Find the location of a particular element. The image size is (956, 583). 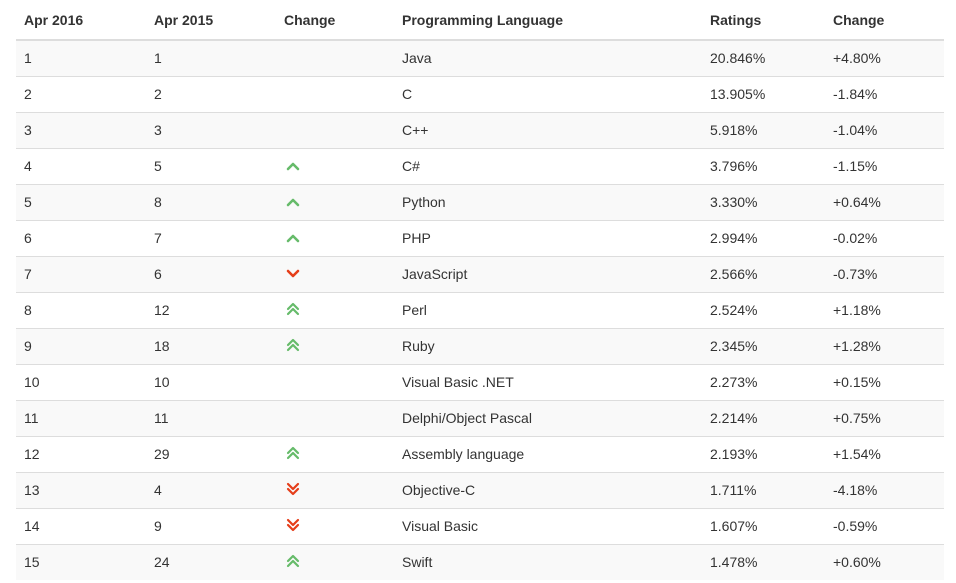

previous-rank: 5 is located at coordinates (211, 165).